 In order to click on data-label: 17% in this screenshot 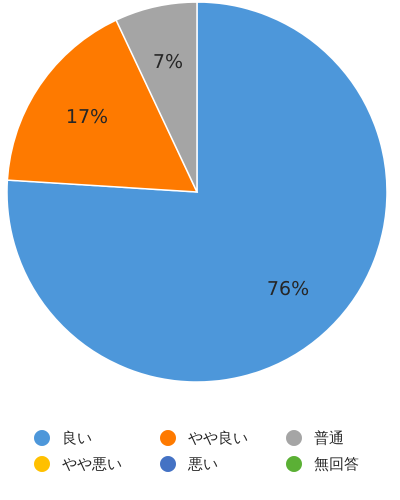, I will do `click(87, 117)`.